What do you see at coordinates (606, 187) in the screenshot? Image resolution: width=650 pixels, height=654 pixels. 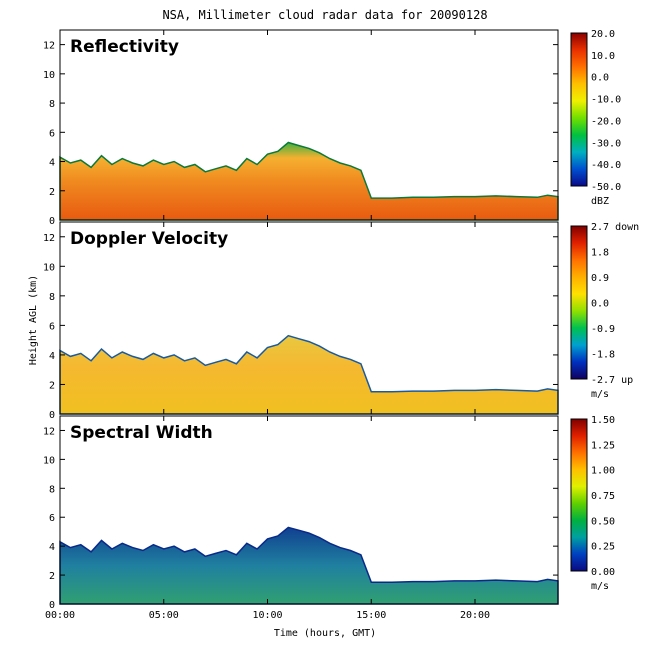 I see `colorbar-tick-label: -50.0` at bounding box center [606, 187].